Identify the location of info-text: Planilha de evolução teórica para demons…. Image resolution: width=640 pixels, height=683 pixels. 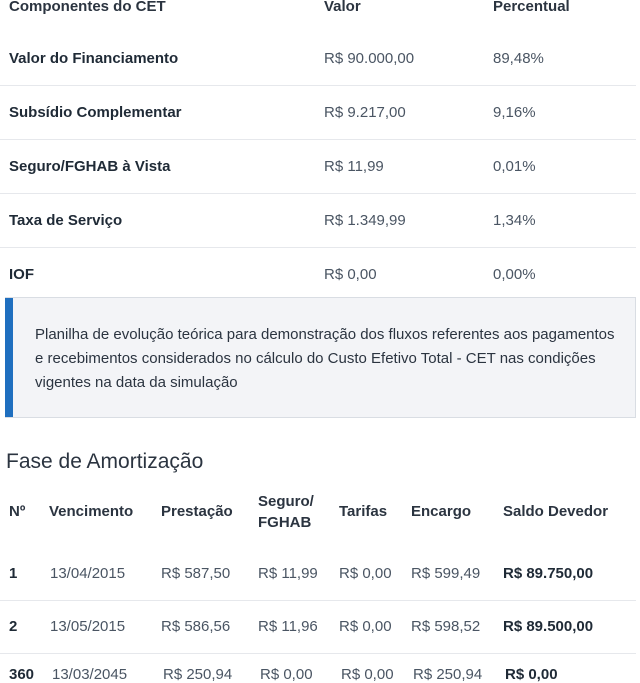
(325, 358).